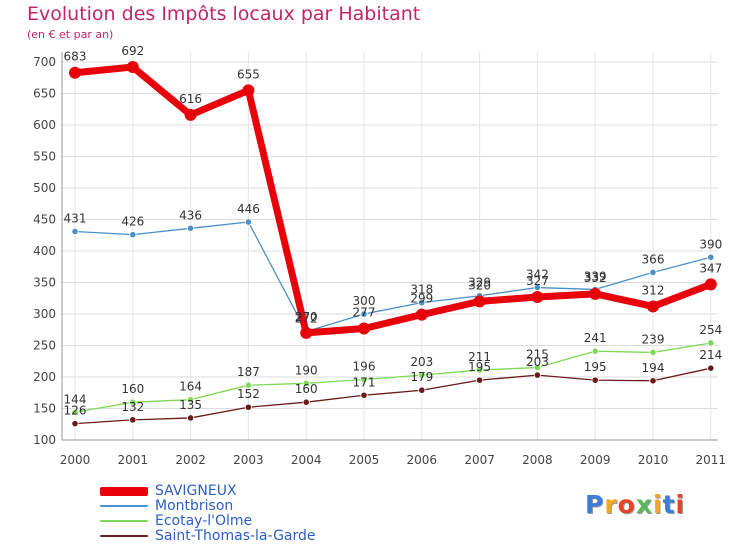  Describe the element at coordinates (224, 14) in the screenshot. I see `chart-title: Evolution des Impôts locaux par Habitant` at that location.